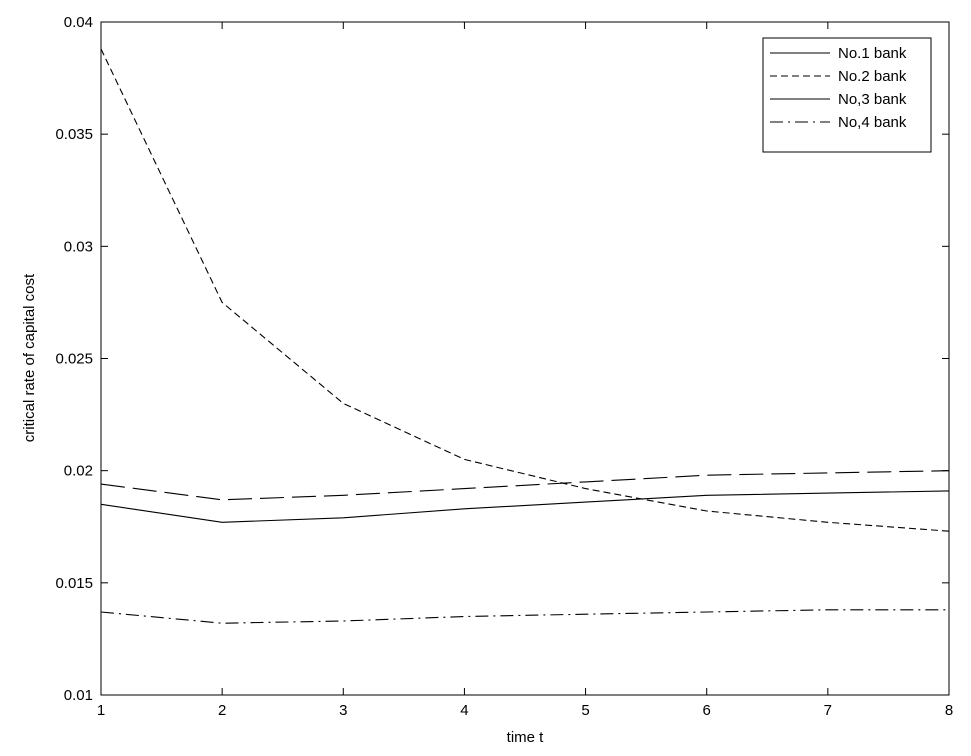  I want to click on x-tick-label: 3, so click(343, 710).